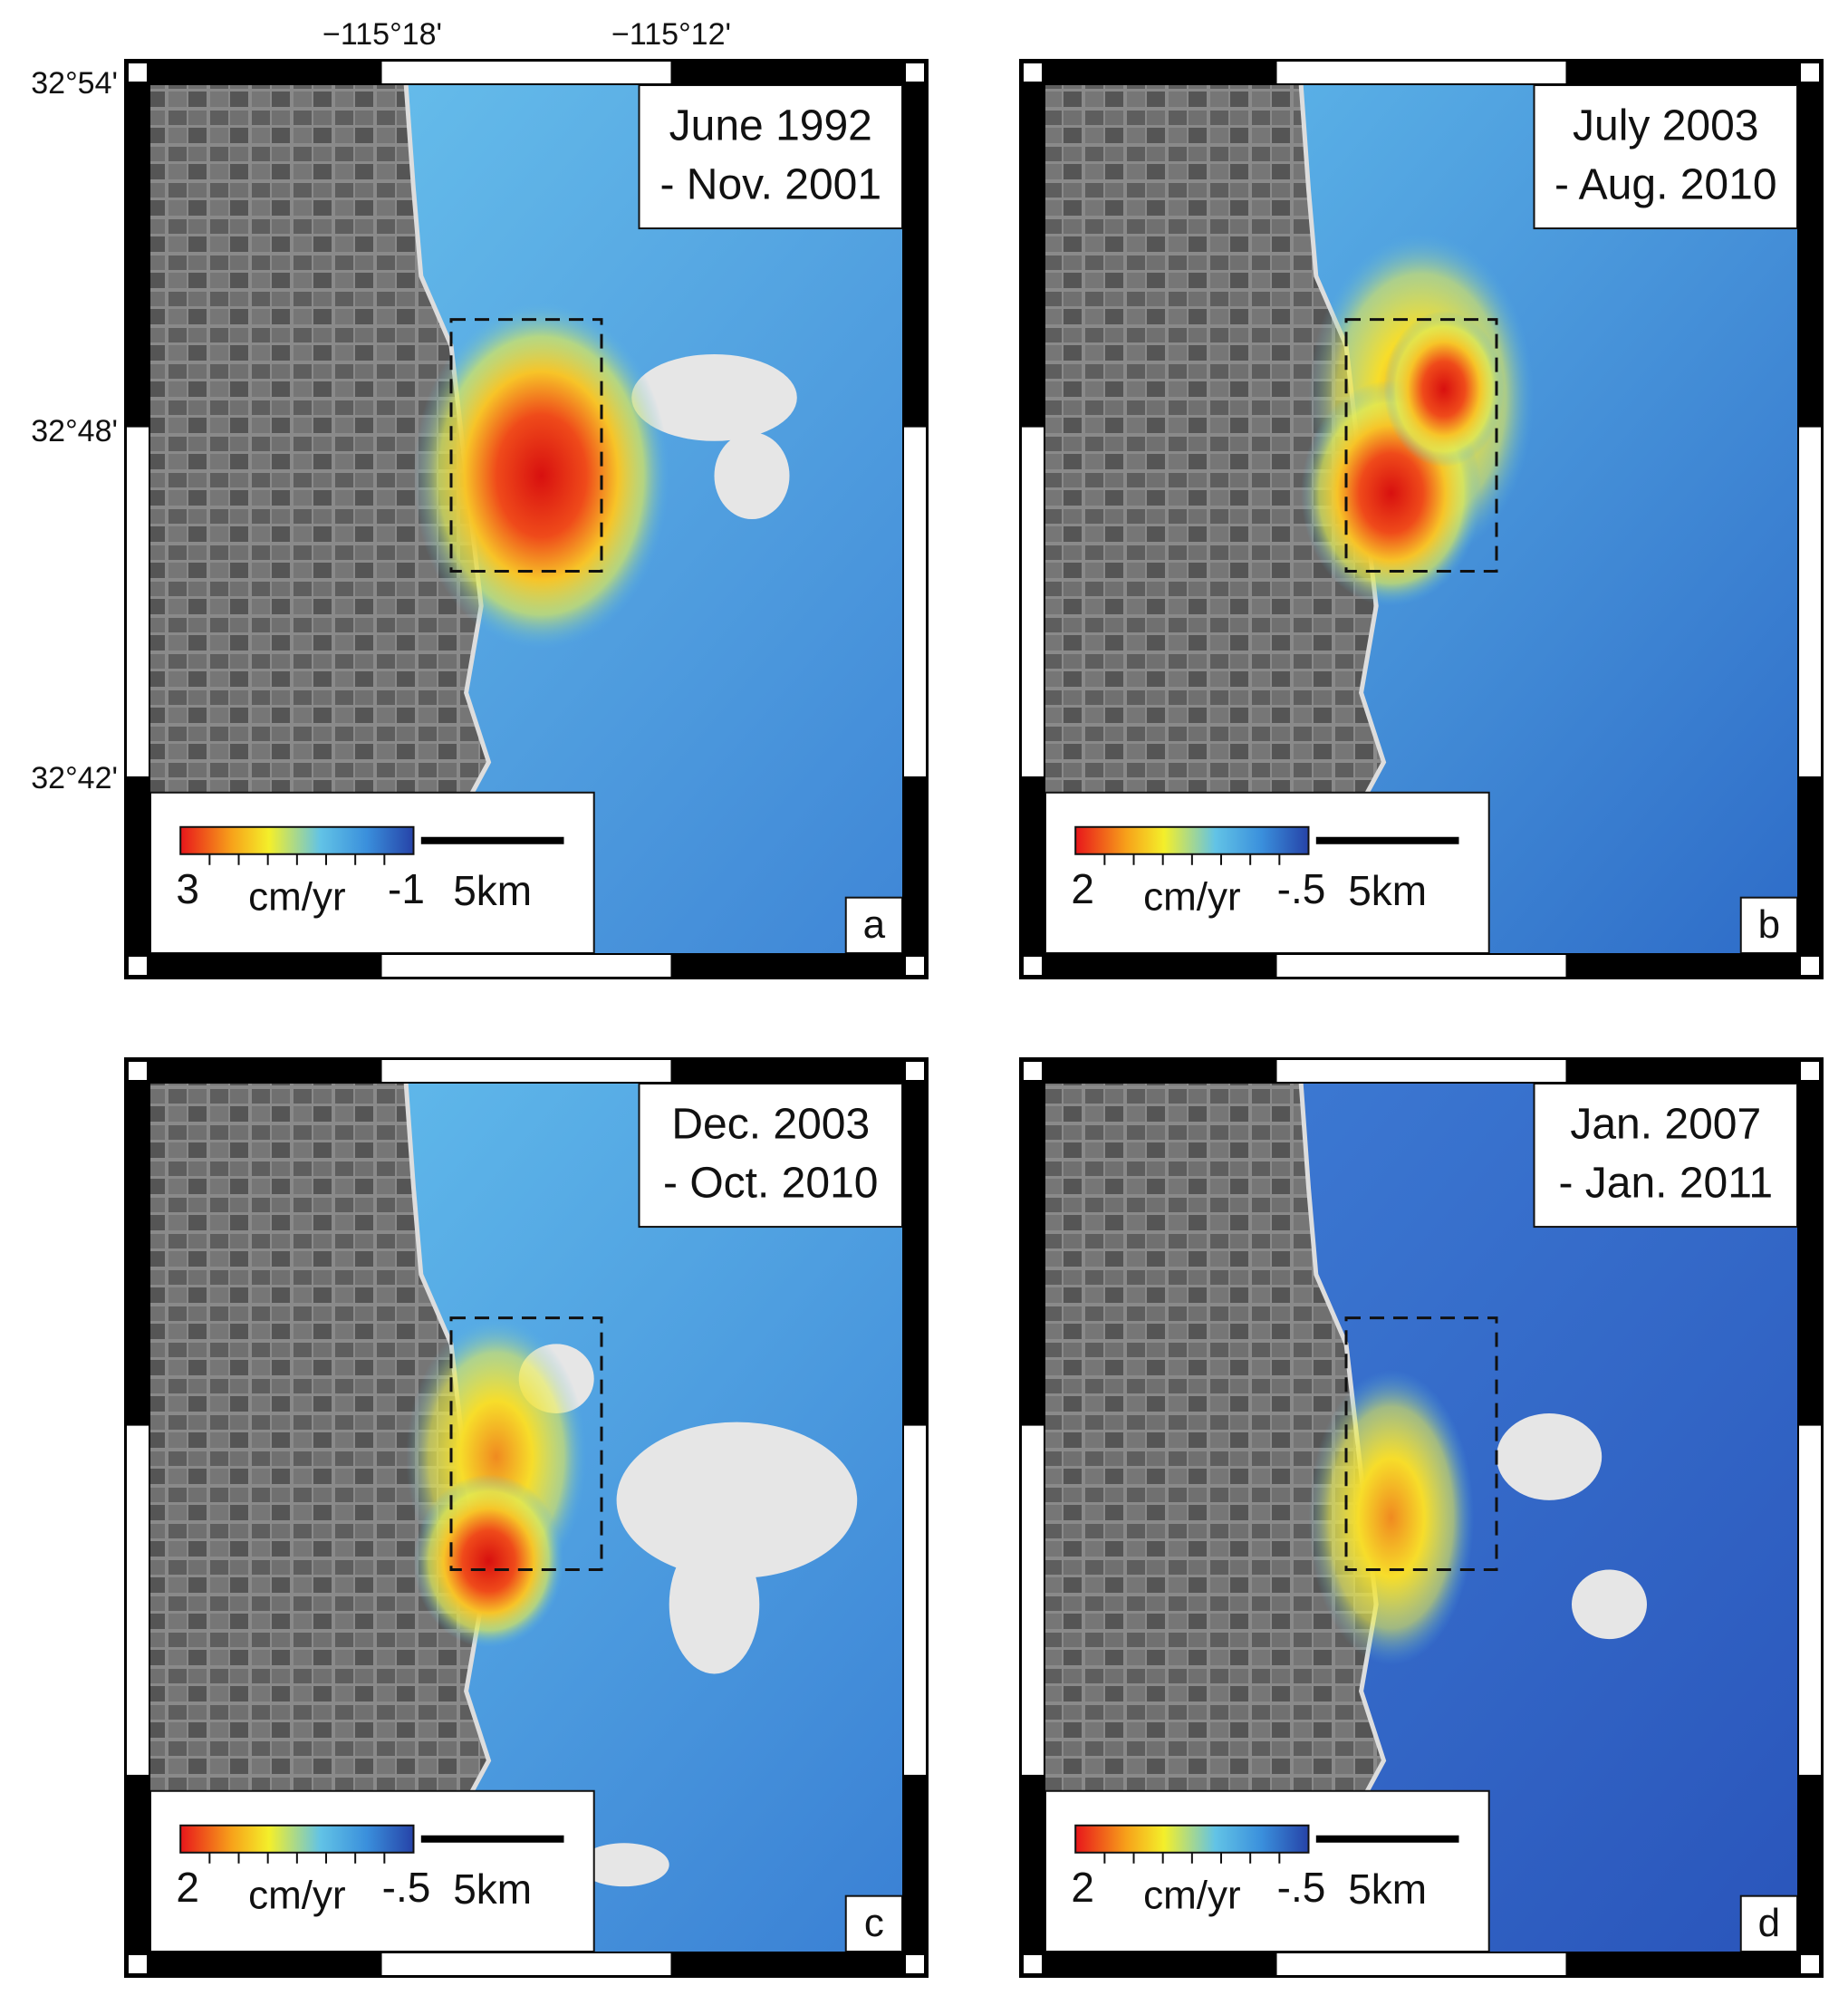 The width and height of the screenshot is (1848, 2005). What do you see at coordinates (74, 83) in the screenshot?
I see `y-axis-label: 32°54'` at bounding box center [74, 83].